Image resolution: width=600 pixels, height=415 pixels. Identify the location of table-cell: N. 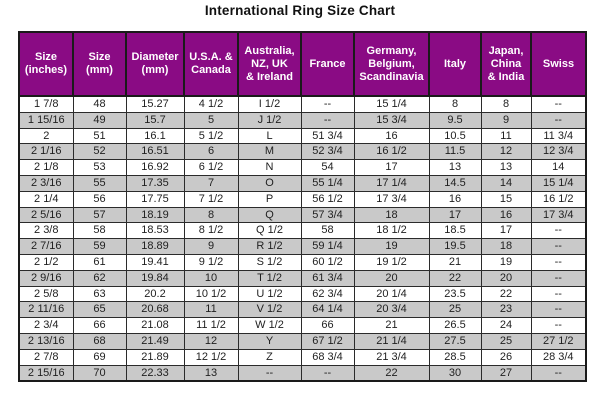
(269, 167).